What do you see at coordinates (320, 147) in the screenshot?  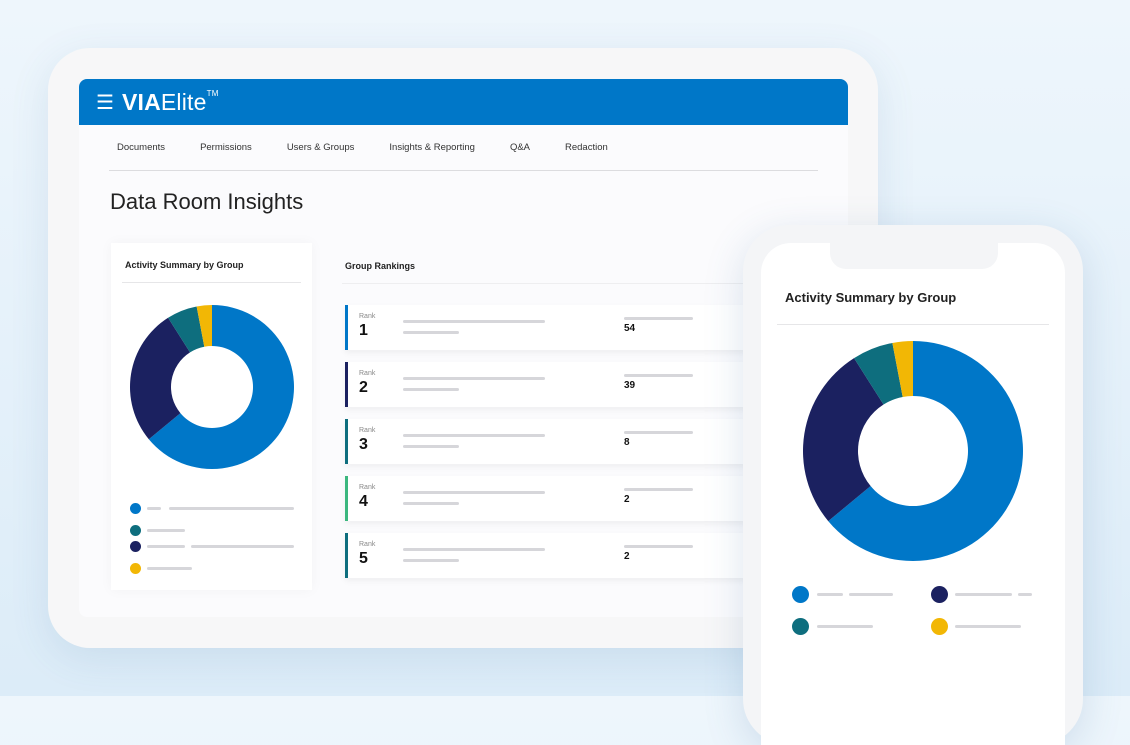 I see `nav-users-groups: Users & Groups` at bounding box center [320, 147].